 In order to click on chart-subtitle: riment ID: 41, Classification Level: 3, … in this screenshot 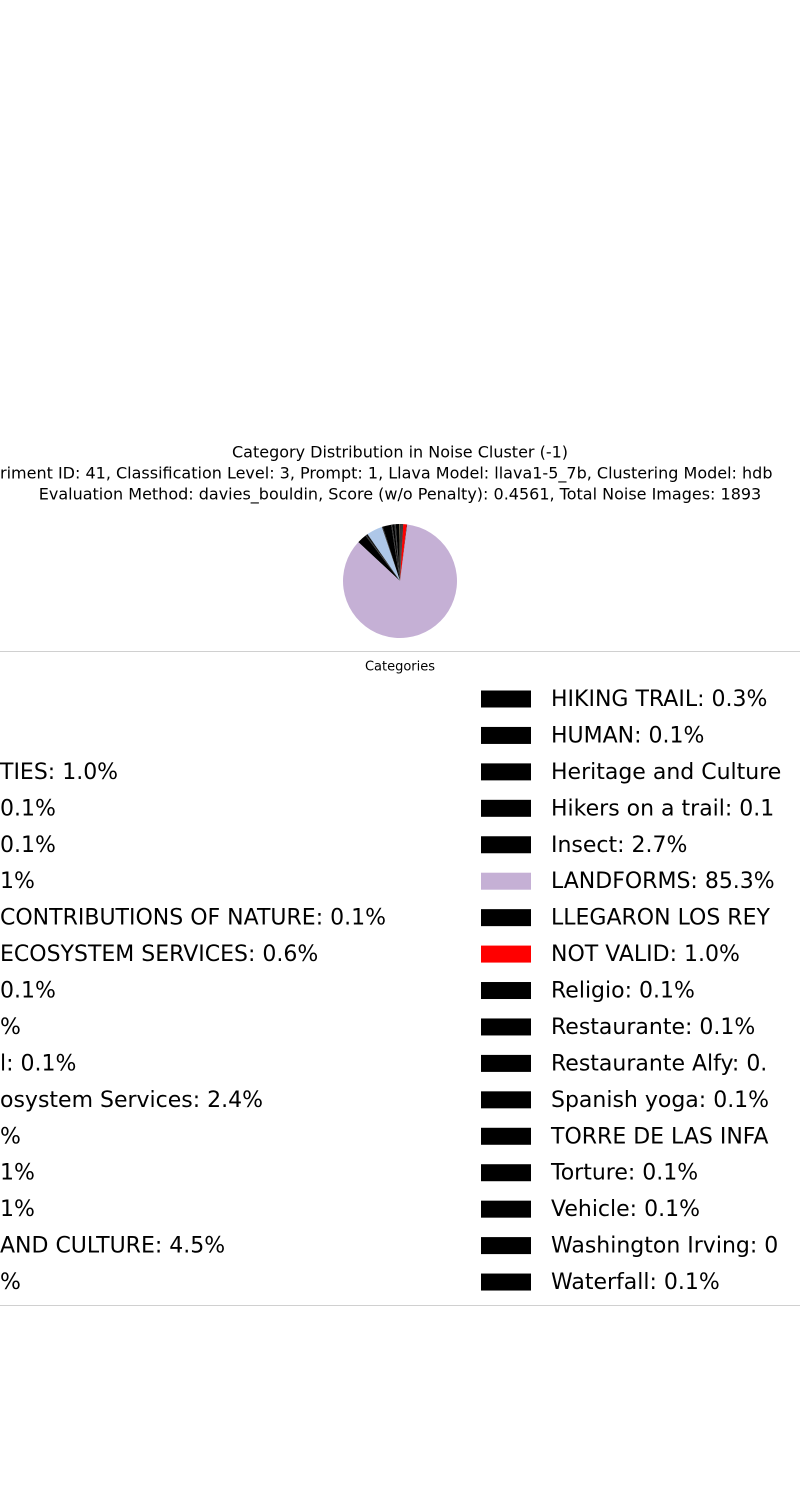, I will do `click(386, 474)`.